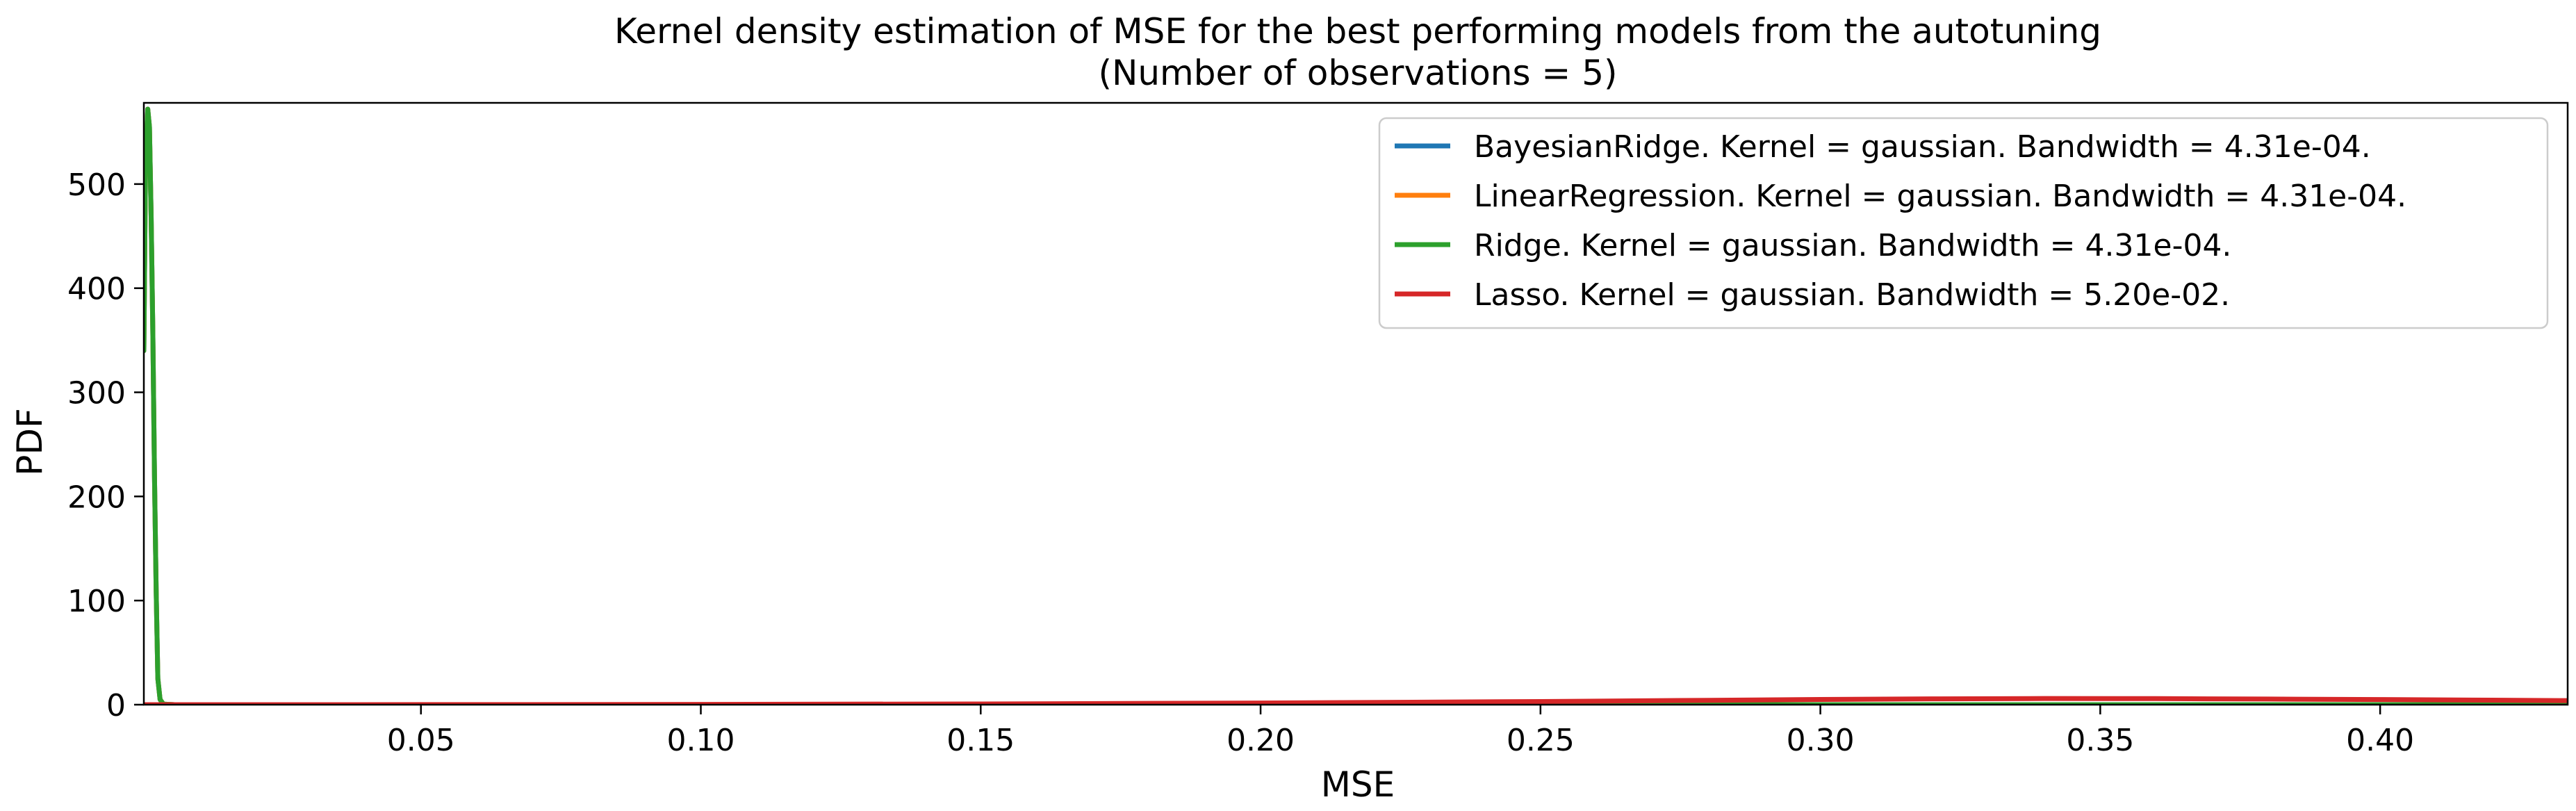  Describe the element at coordinates (1541, 741) in the screenshot. I see `x-tick-label: 0.25` at that location.